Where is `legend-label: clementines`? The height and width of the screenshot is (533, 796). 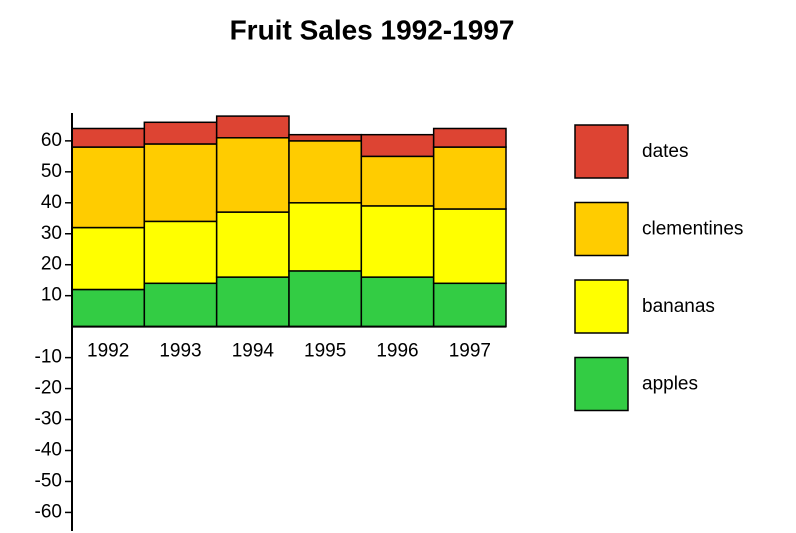
legend-label: clementines is located at coordinates (692, 229).